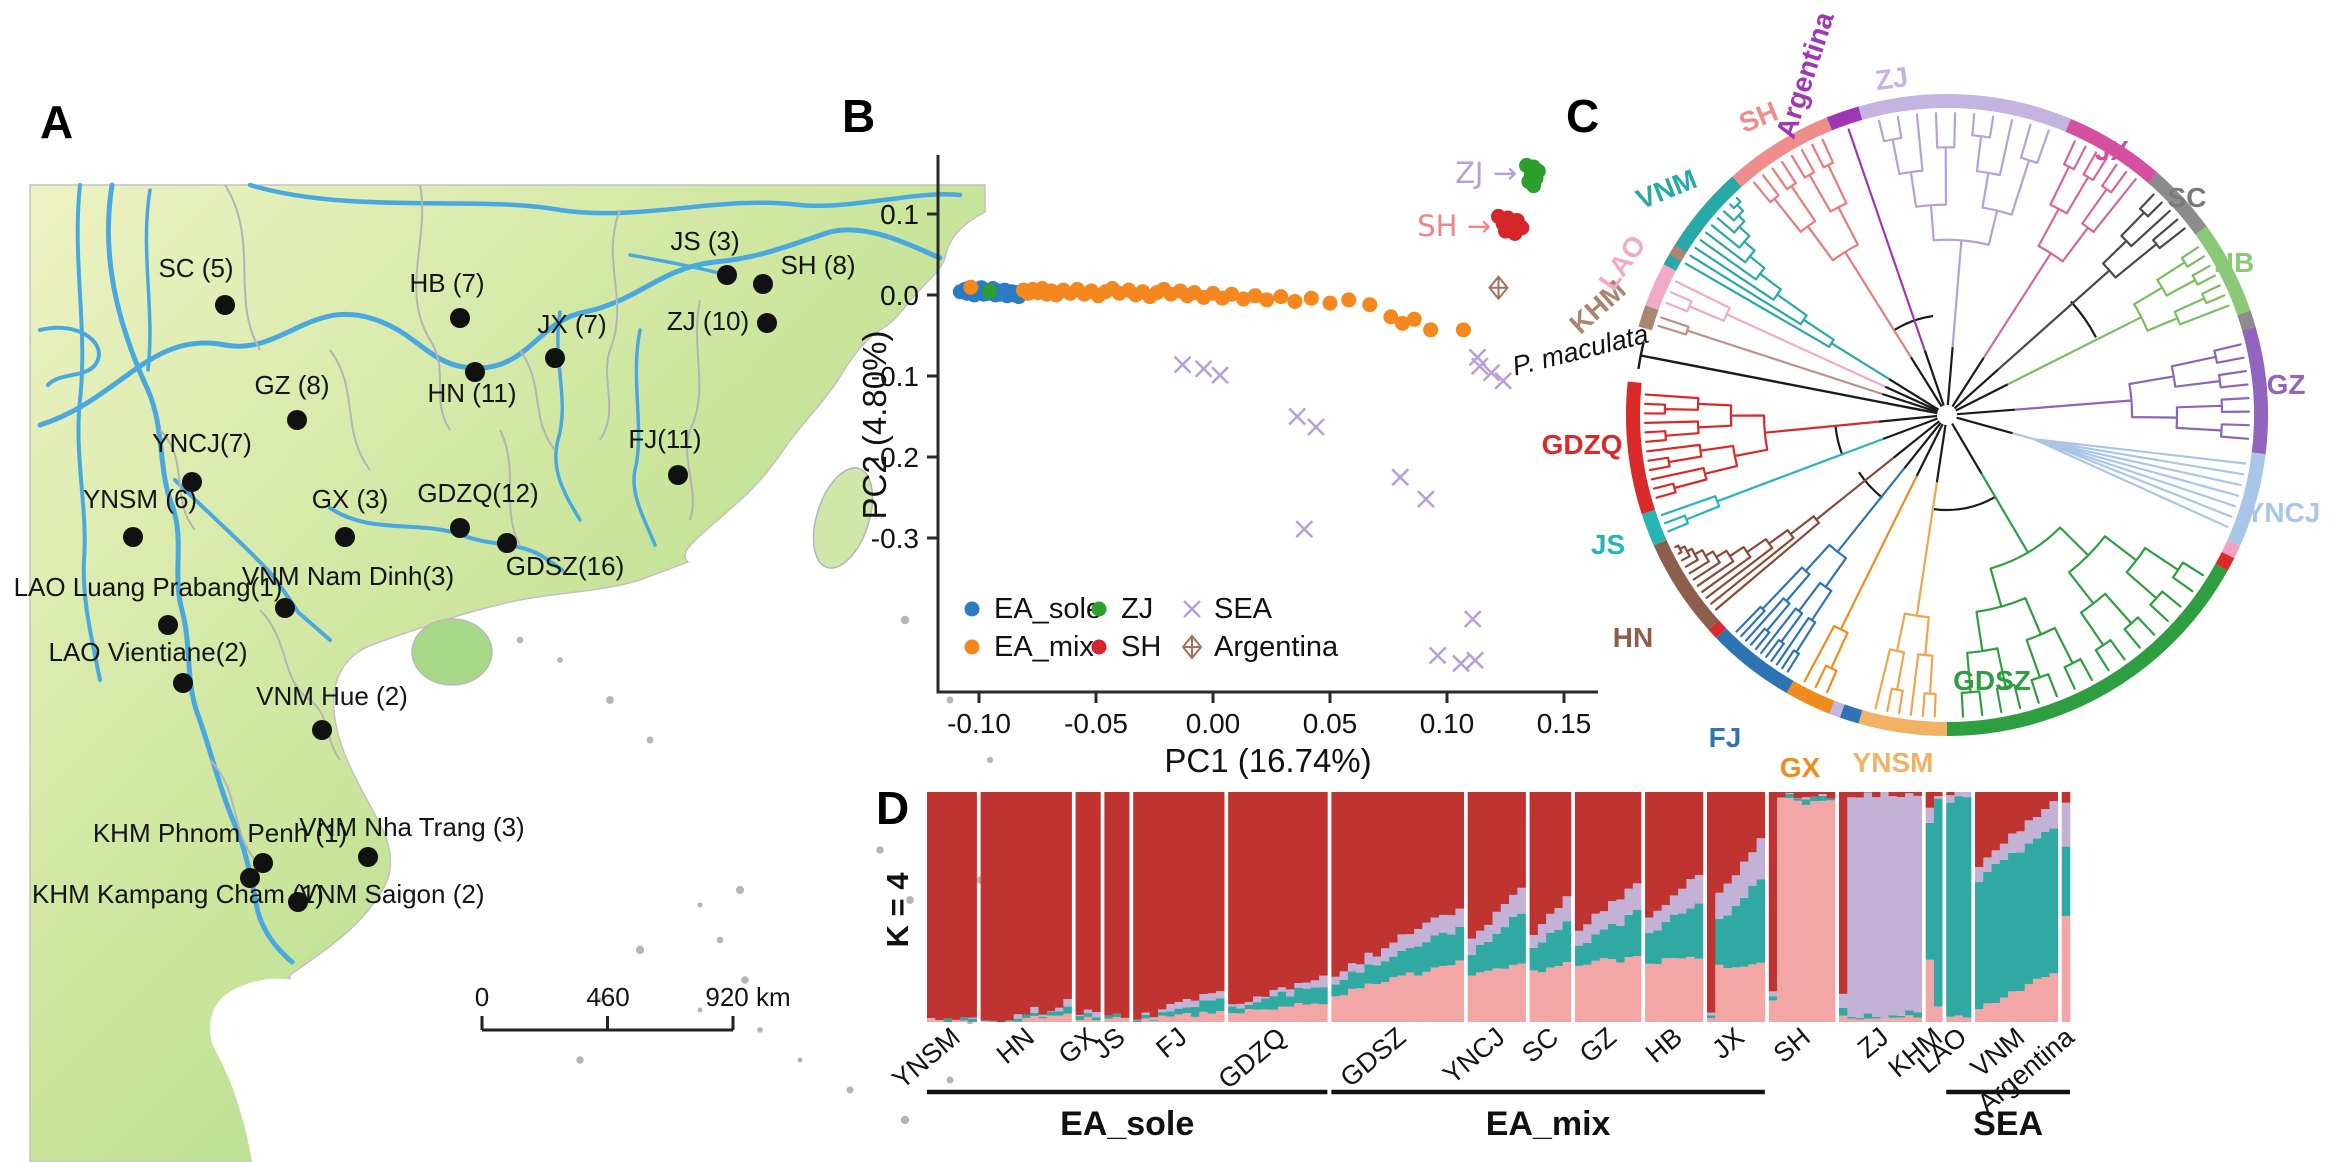 The height and width of the screenshot is (1162, 2342). I want to click on admixture-pop-label: GDZQ, so click(1252, 1058).